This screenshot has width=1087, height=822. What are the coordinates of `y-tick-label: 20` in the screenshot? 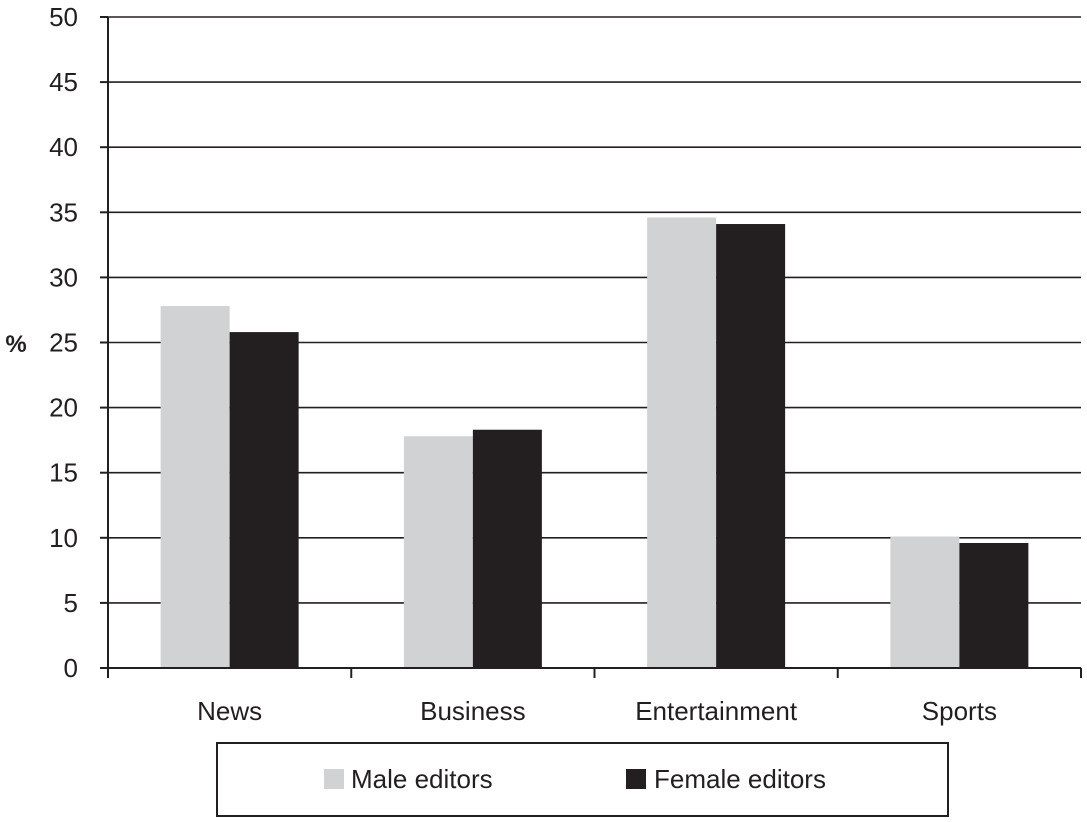 It's located at (63, 408).